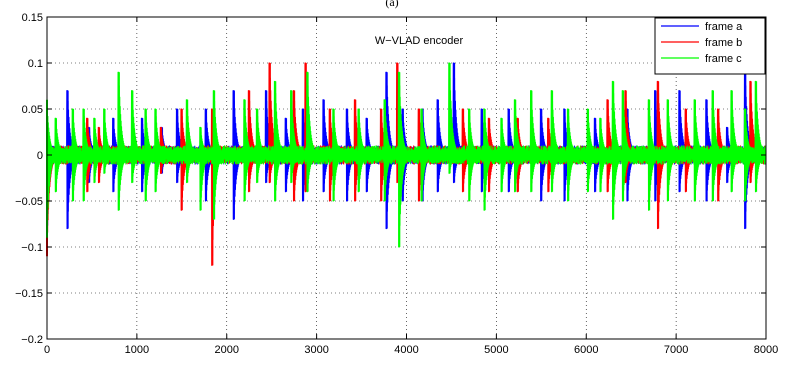  I want to click on x-tick-label: 5000, so click(496, 350).